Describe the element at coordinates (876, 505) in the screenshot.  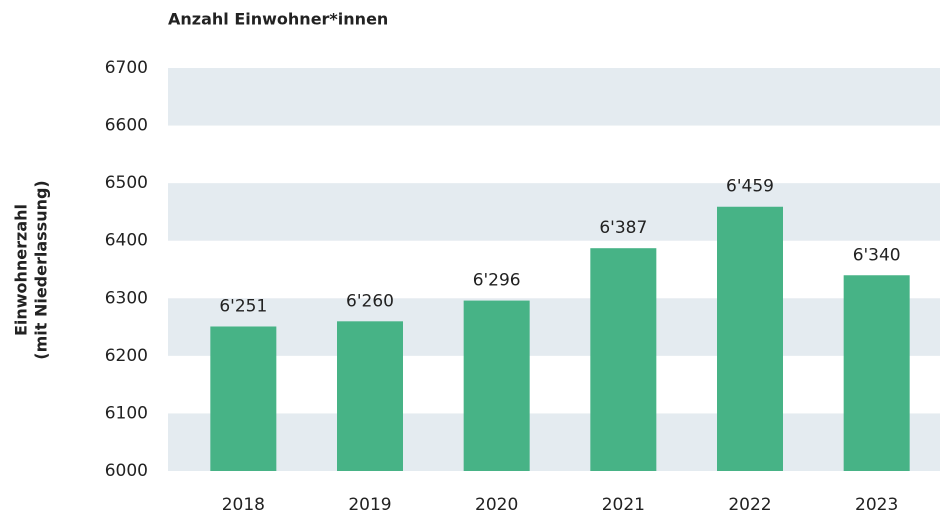
I see `x-tick-label: 2023` at that location.